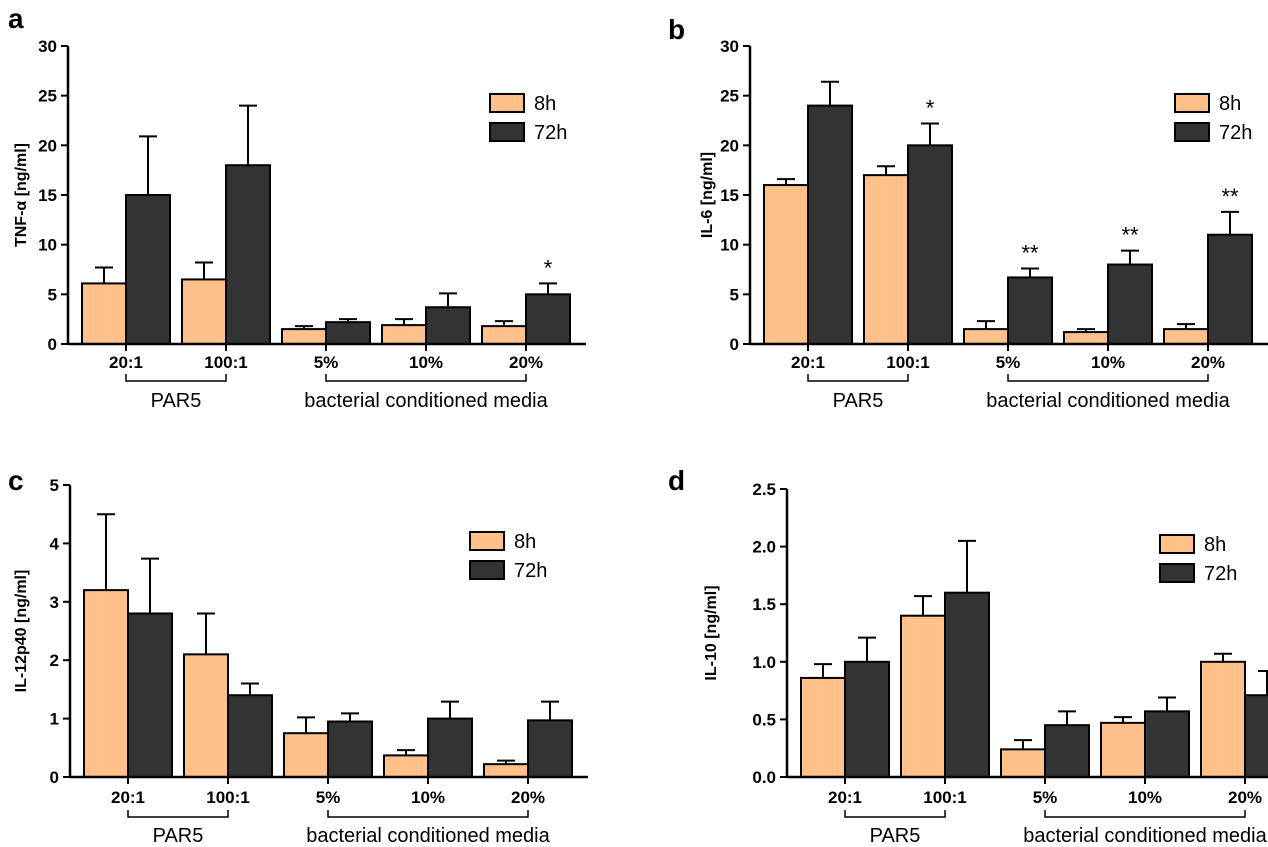 This screenshot has height=847, width=1268. I want to click on panel-letter: b, so click(676, 29).